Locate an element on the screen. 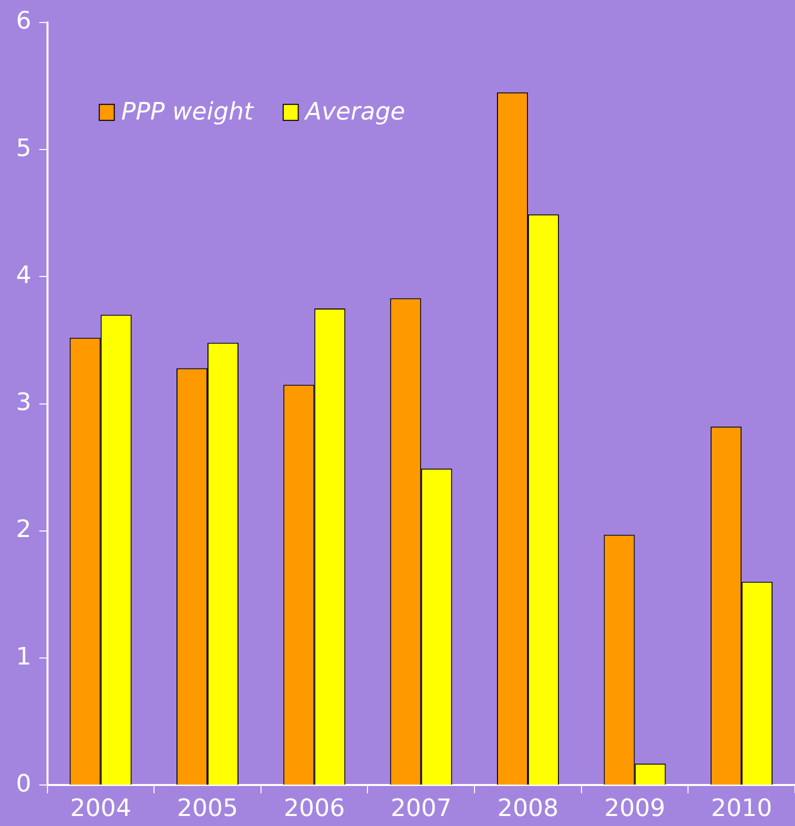 This screenshot has height=826, width=795. x-tick-label: 2005 is located at coordinates (207, 808).